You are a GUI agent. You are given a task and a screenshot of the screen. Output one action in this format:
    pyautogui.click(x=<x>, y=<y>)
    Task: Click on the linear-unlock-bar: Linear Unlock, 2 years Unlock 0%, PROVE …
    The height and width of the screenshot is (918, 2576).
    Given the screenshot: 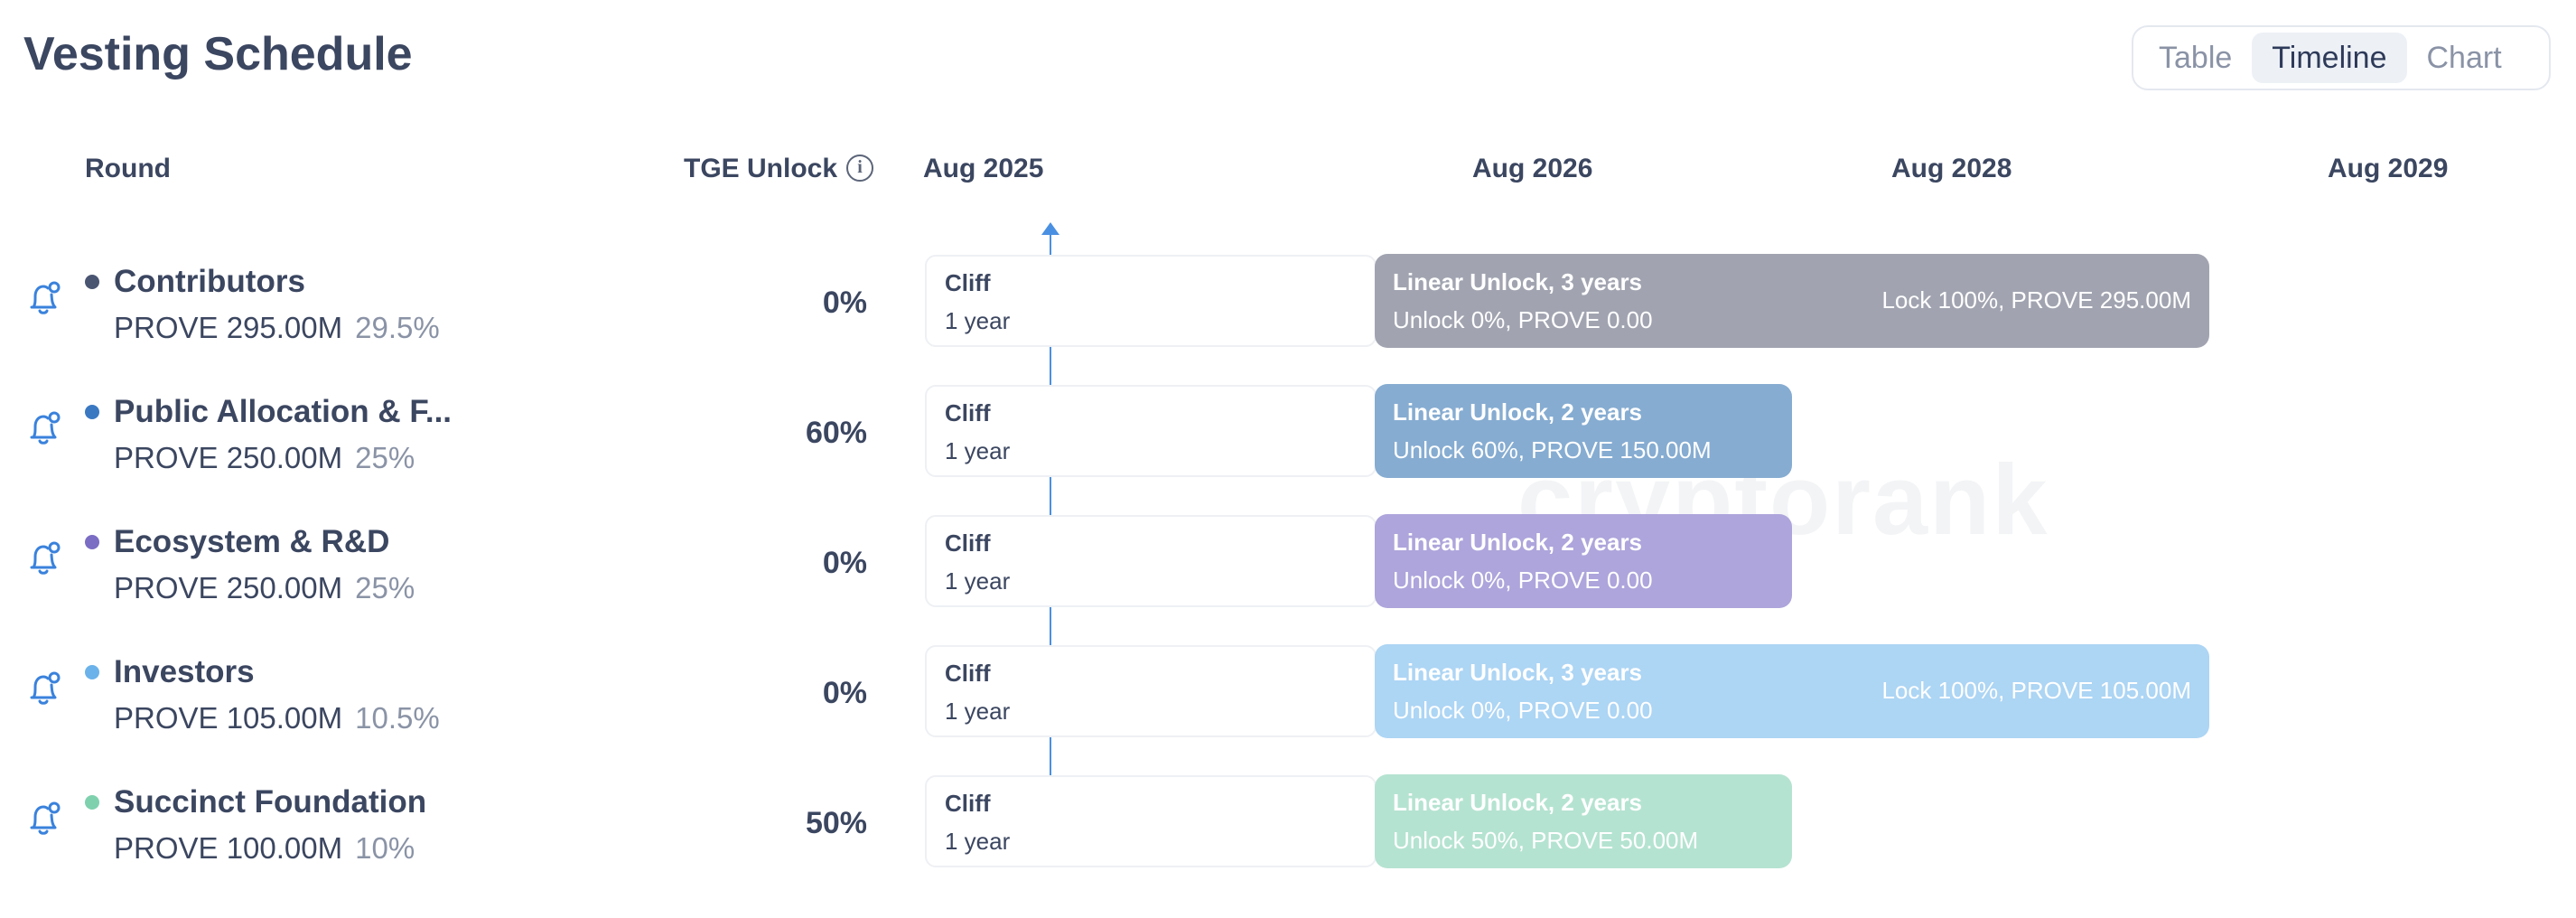 What is the action you would take?
    pyautogui.click(x=1583, y=561)
    